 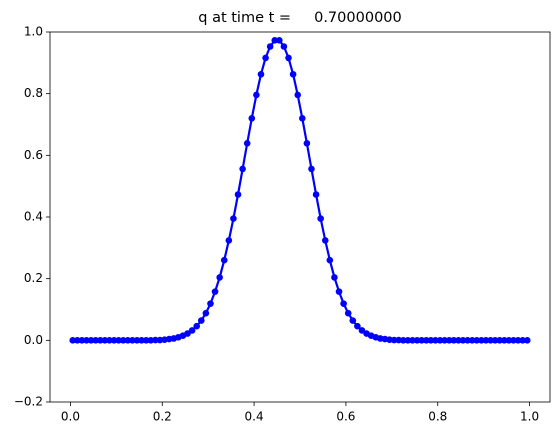 What do you see at coordinates (300, 18) in the screenshot?
I see `chart-title: q at time t = 0.70000000` at bounding box center [300, 18].